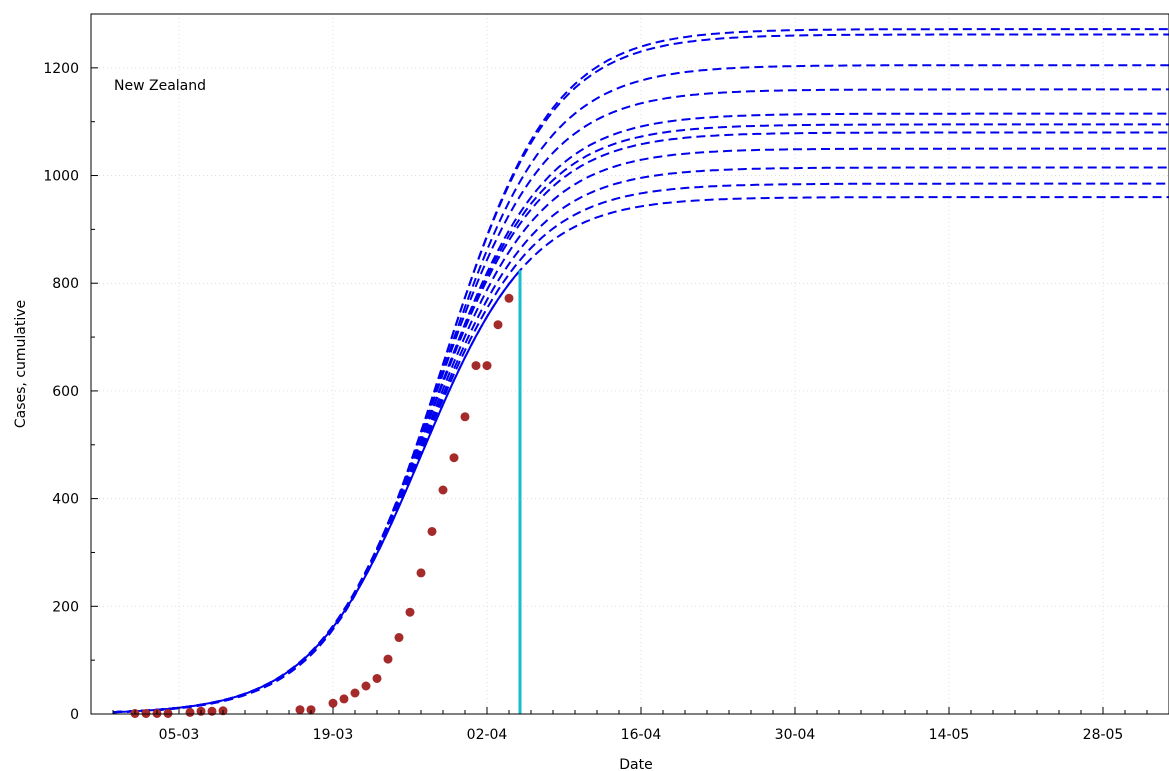 Image resolution: width=1169 pixels, height=771 pixels. Describe the element at coordinates (65, 284) in the screenshot. I see `y-tick-label: 800` at that location.